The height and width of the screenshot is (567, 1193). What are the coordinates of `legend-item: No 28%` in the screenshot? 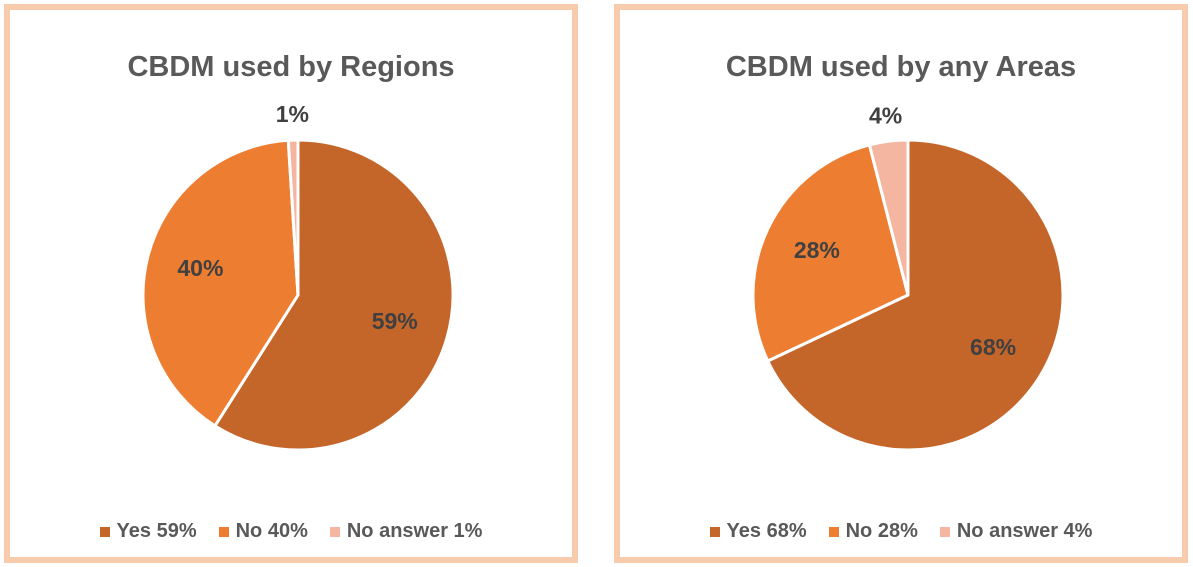 It's located at (873, 531).